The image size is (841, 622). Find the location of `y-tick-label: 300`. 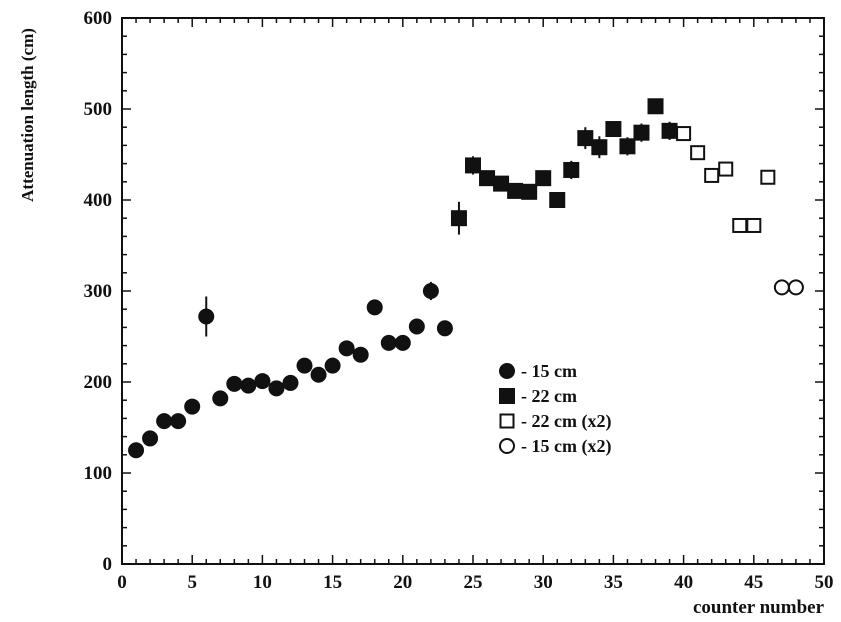

y-tick-label: 300 is located at coordinates (98, 291).